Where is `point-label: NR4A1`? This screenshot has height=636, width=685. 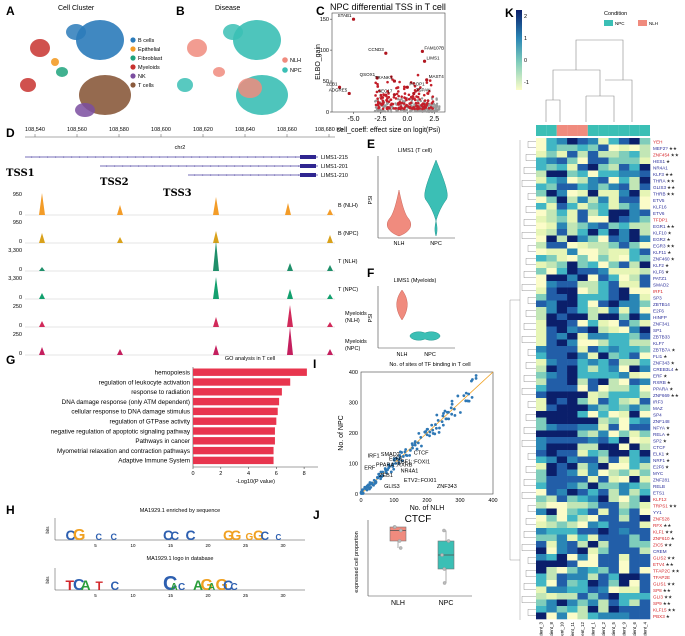 point-label: NR4A1 is located at coordinates (410, 472).